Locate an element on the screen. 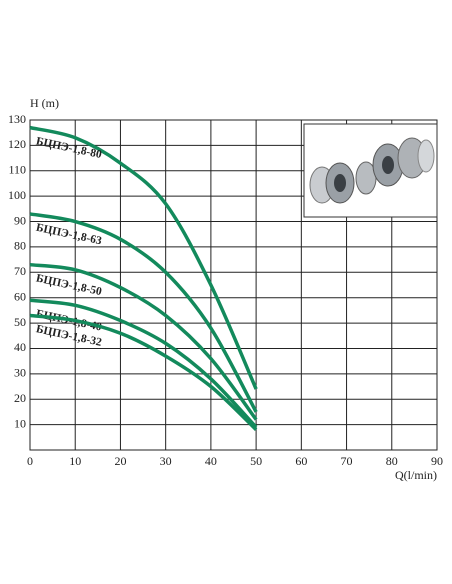 This screenshot has width=452, height=584. y-tick-label: 100 is located at coordinates (17, 195).